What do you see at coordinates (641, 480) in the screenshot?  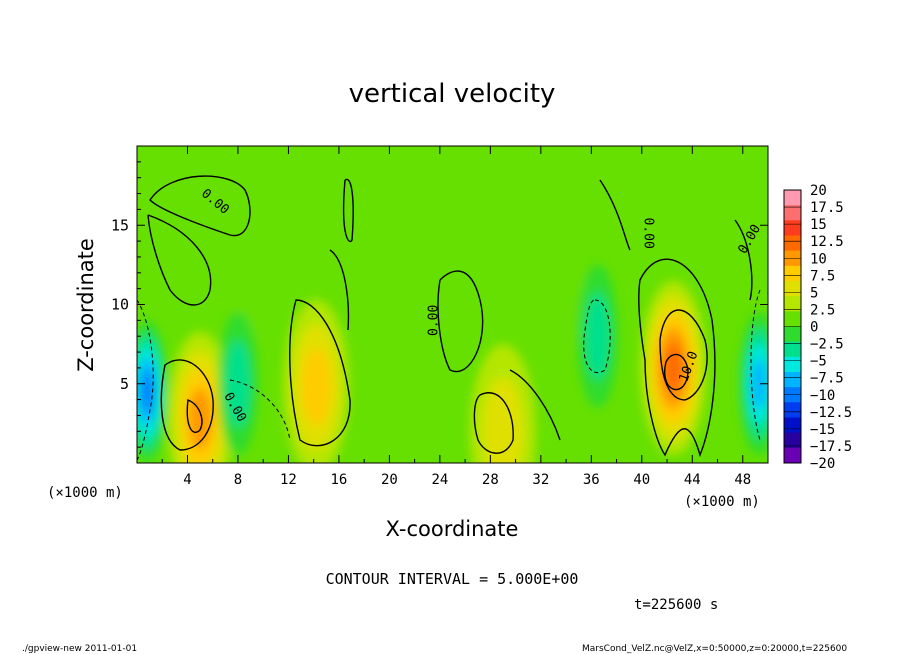 I see `x-tick-label: 40` at bounding box center [641, 480].